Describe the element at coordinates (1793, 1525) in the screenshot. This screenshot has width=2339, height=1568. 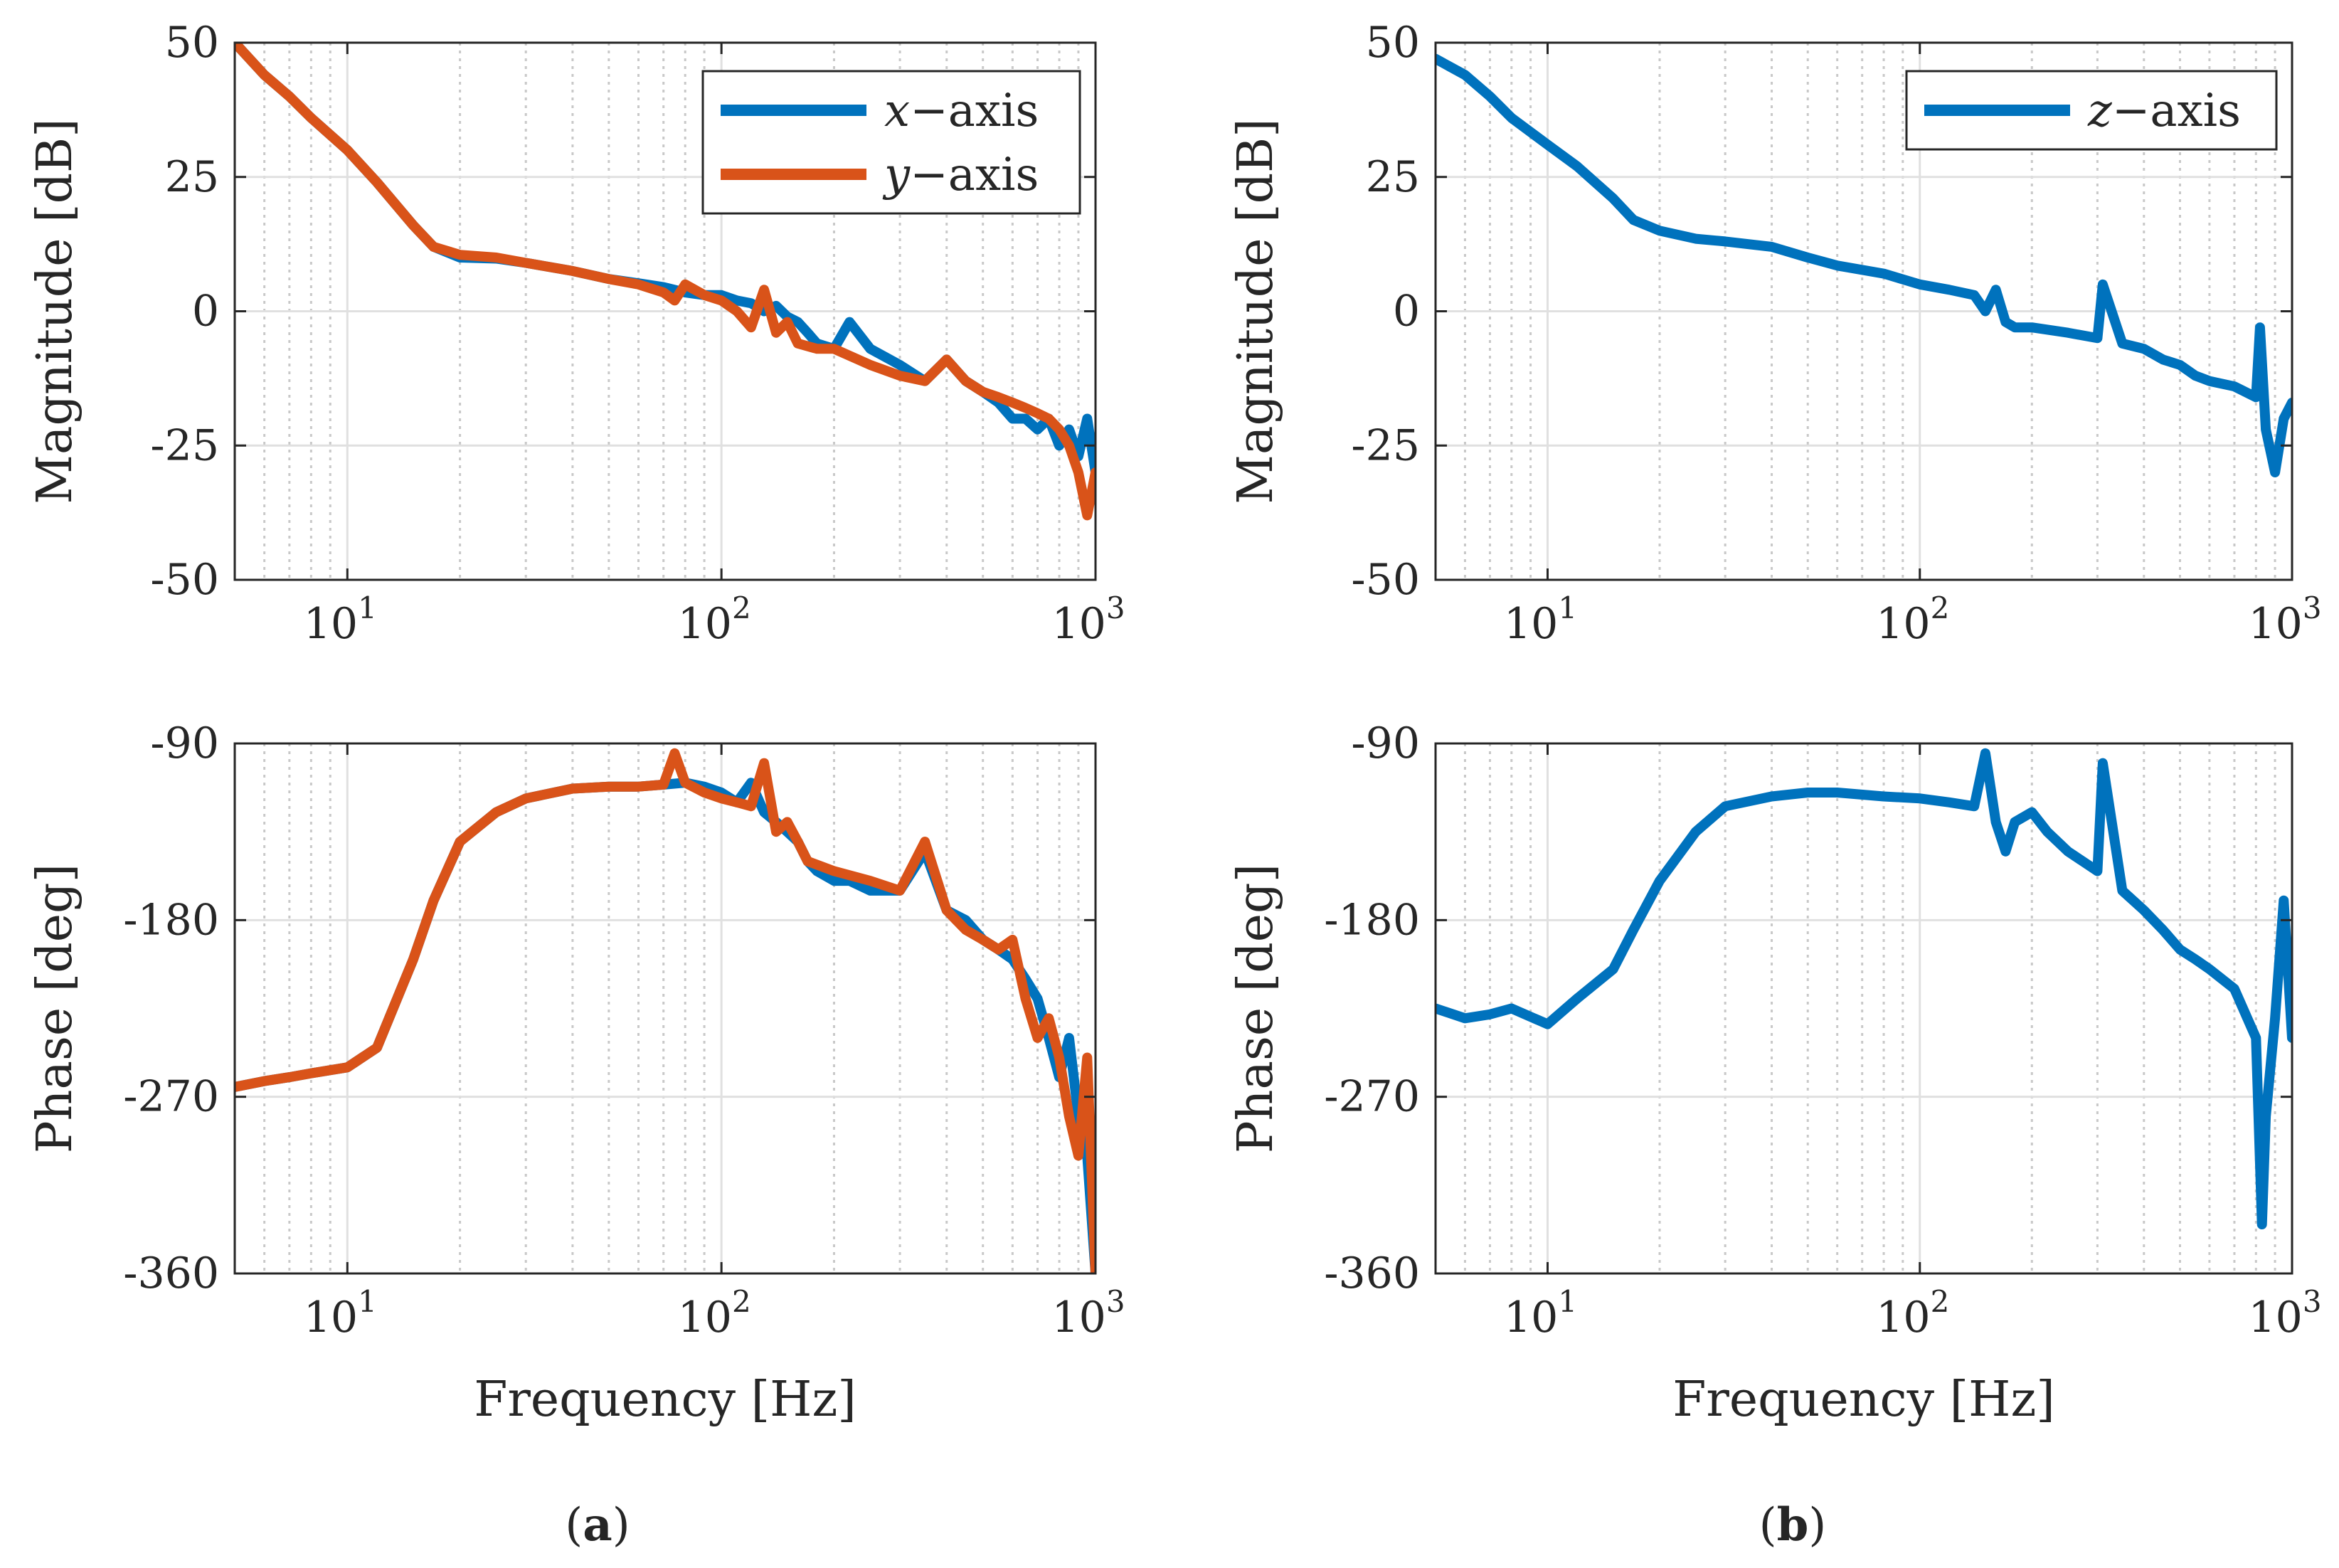
I see `caption-letter: b` at that location.